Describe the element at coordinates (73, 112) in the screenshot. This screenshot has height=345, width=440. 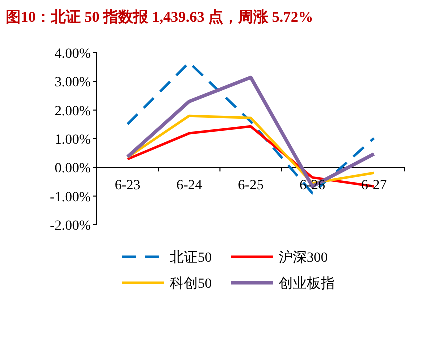
I see `y-tick-label: 2.00%` at that location.